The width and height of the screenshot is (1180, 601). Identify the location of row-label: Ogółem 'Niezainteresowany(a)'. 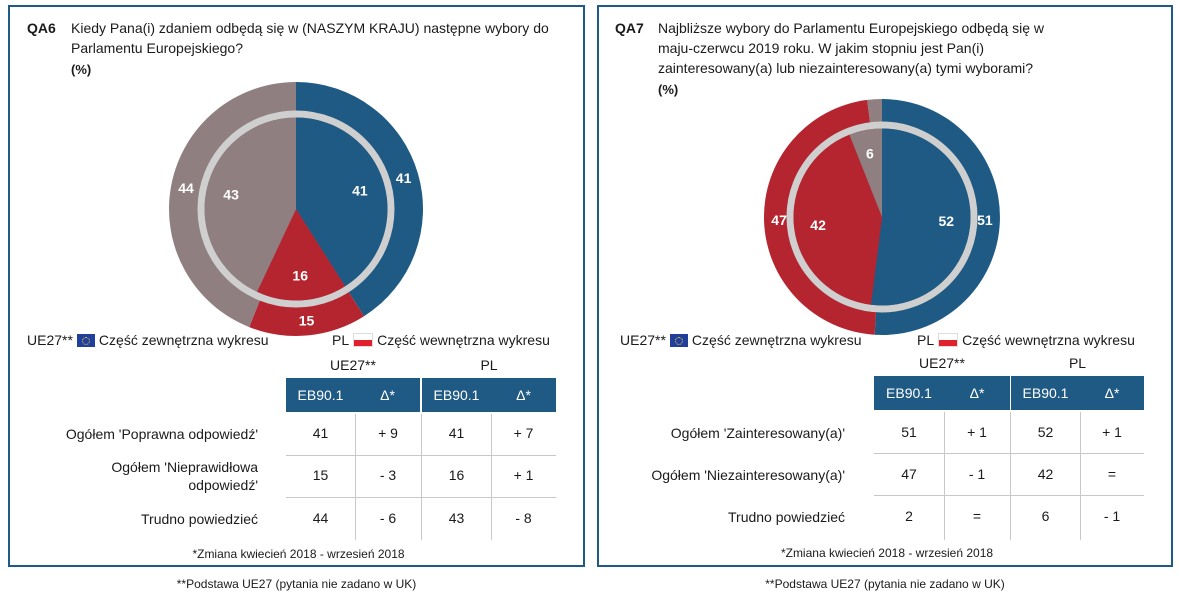
(748, 475).